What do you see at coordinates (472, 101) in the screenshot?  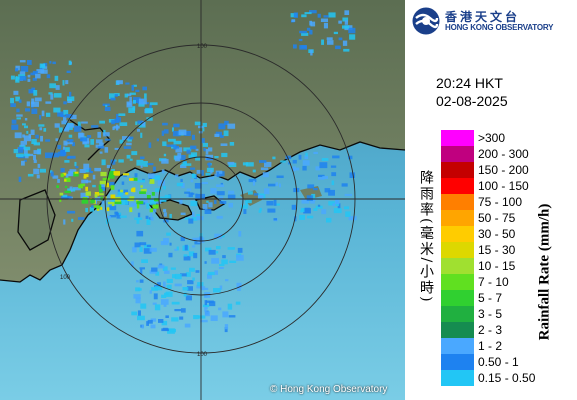 I see `radar-date: 02-08-2025` at bounding box center [472, 101].